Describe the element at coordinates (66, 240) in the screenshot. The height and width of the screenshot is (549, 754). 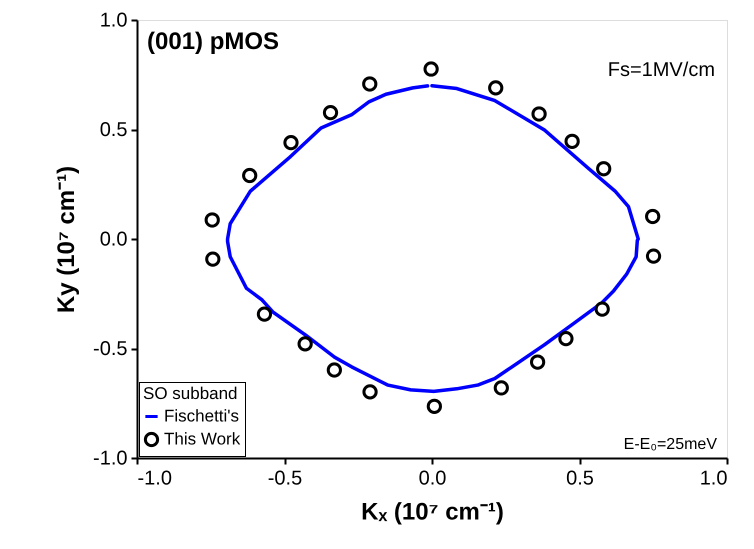
I see `y-axis-title: Ky (10⁷ cm⁻¹)` at that location.